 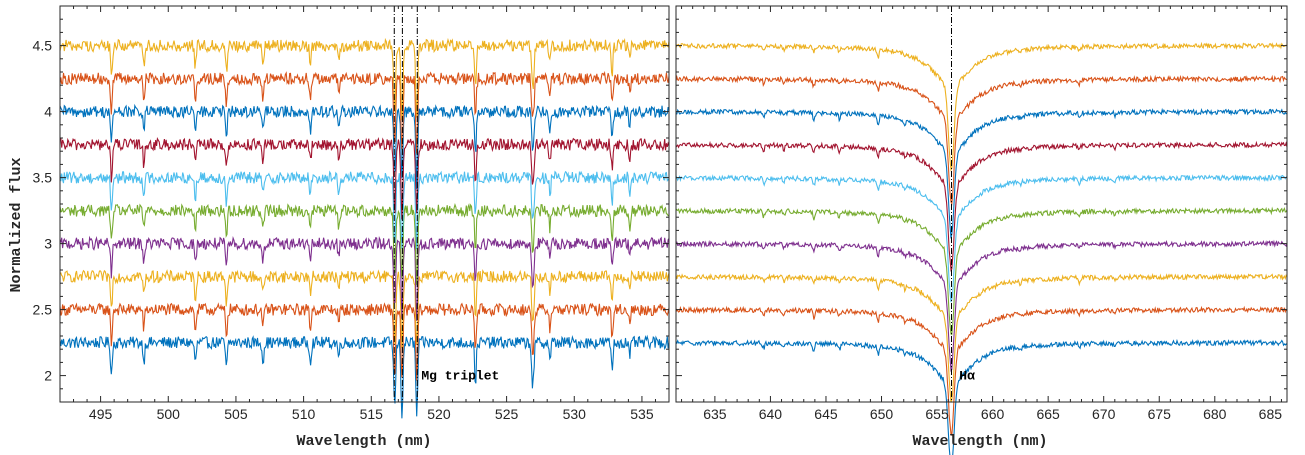 I want to click on x-tick-label: 660, so click(x=993, y=414).